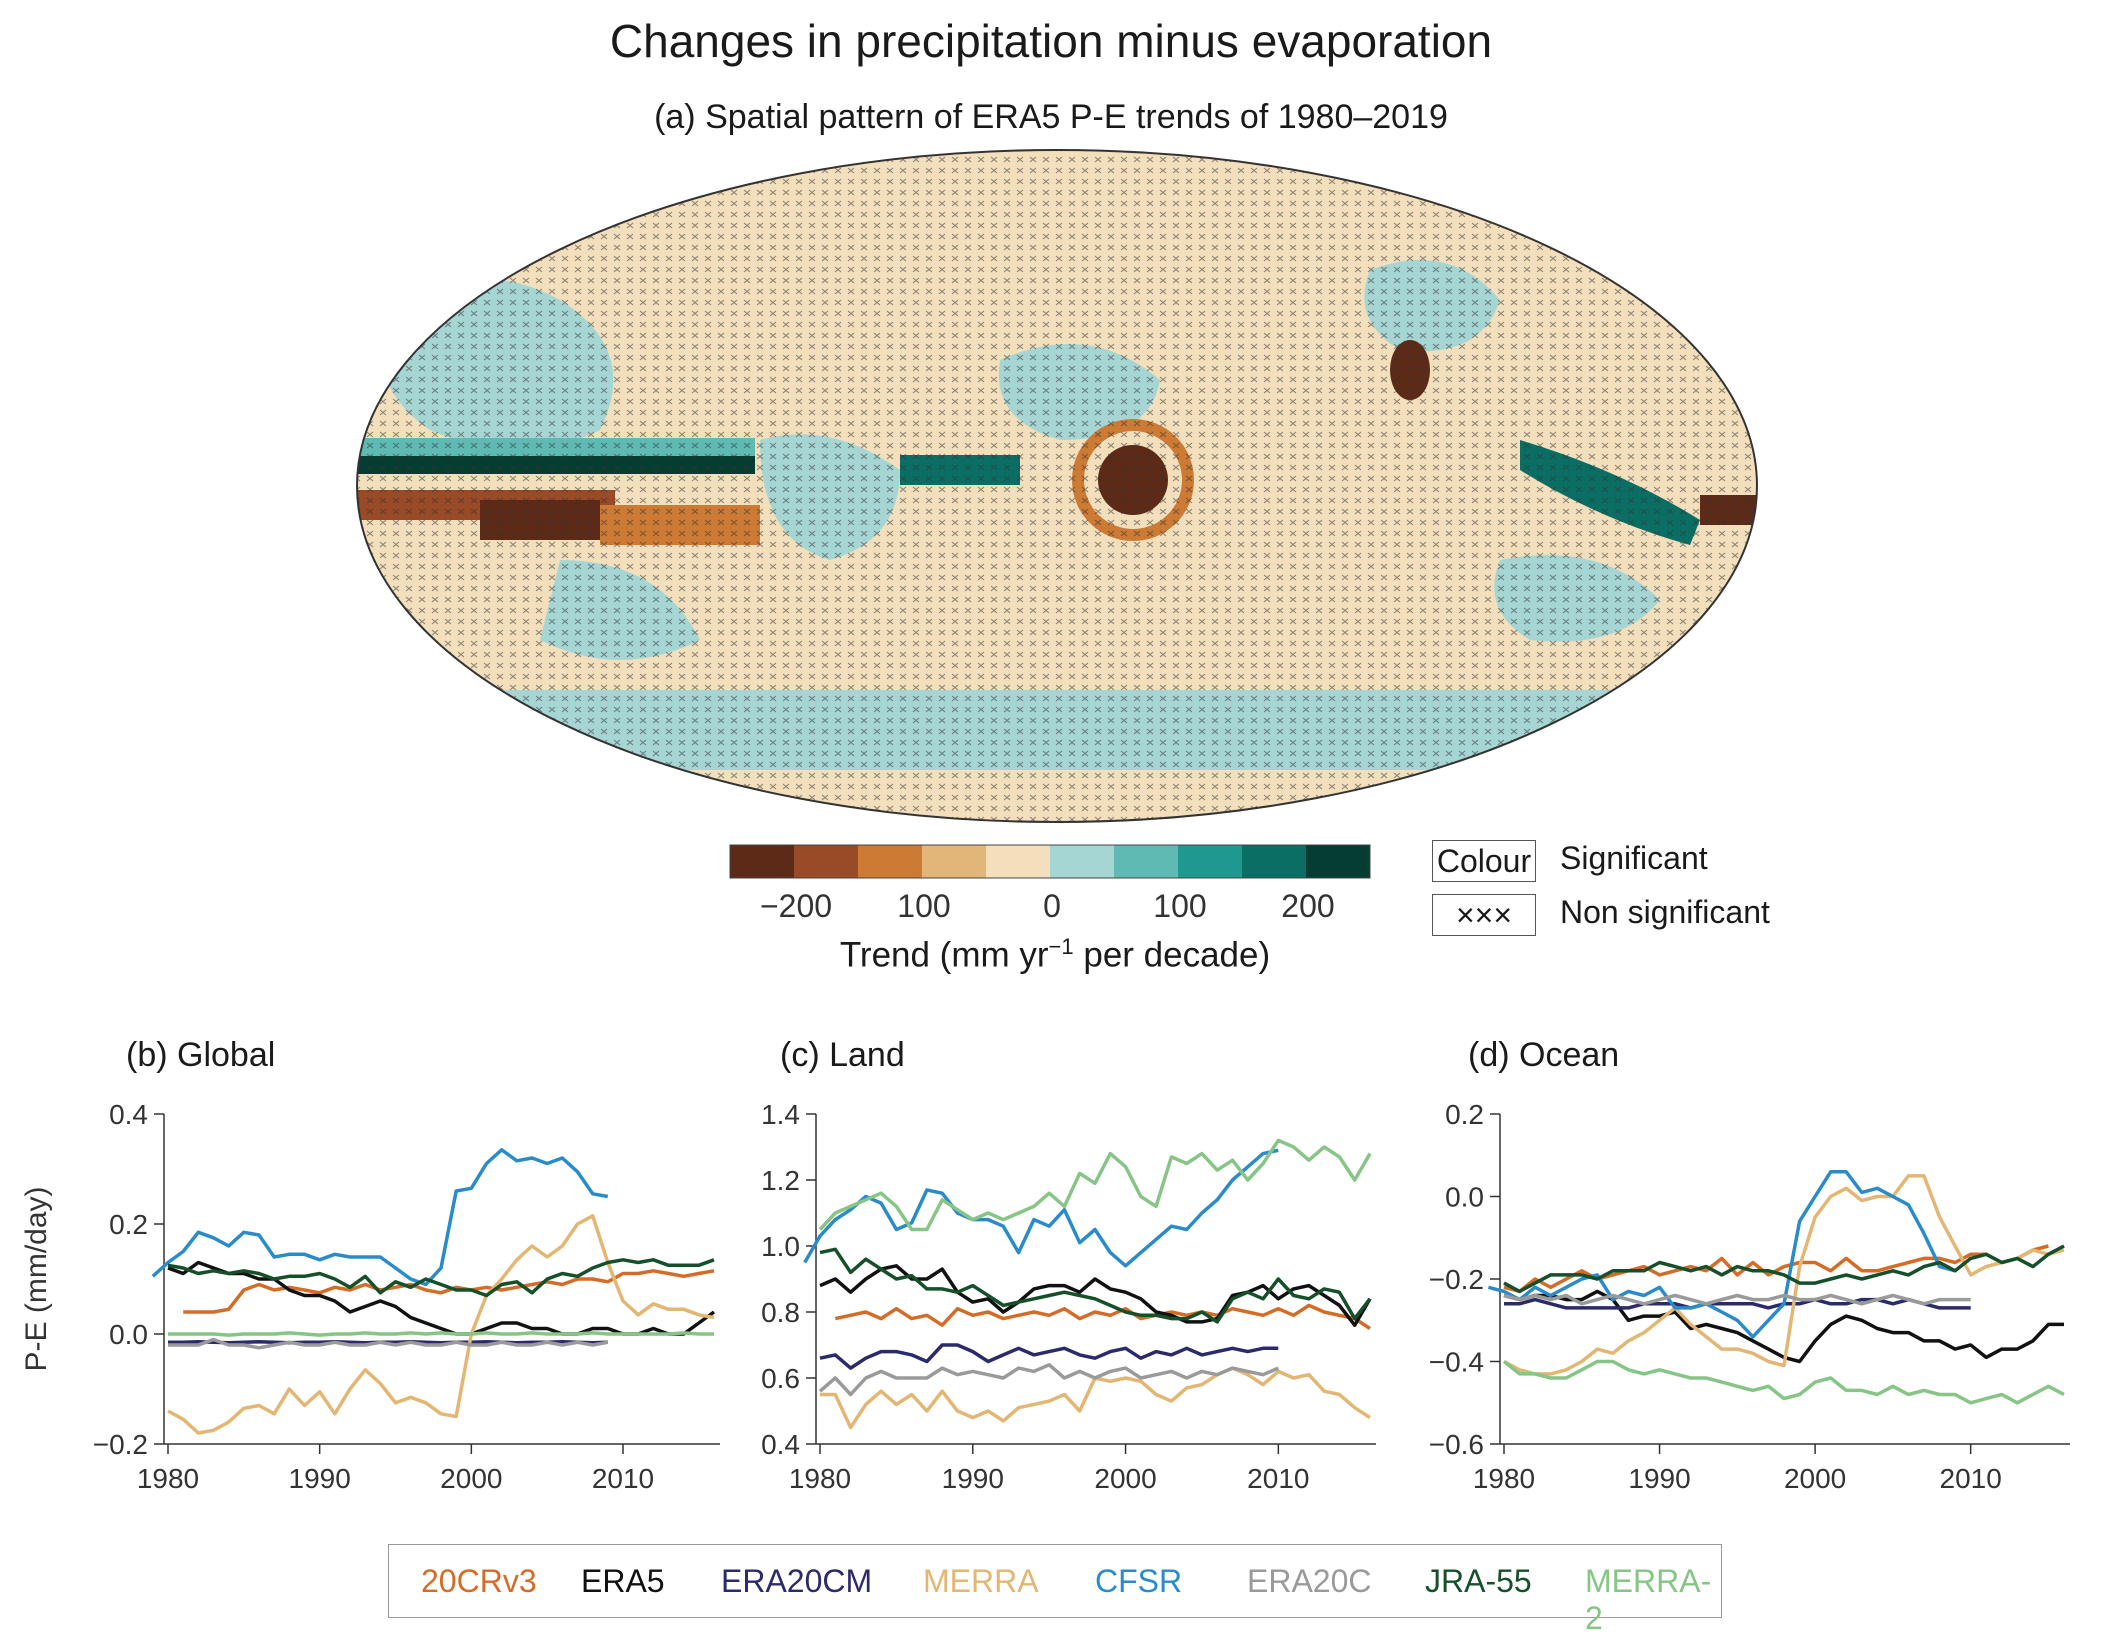 The width and height of the screenshot is (2102, 1637). What do you see at coordinates (780, 1378) in the screenshot?
I see `y-tick-label: 0.6` at bounding box center [780, 1378].